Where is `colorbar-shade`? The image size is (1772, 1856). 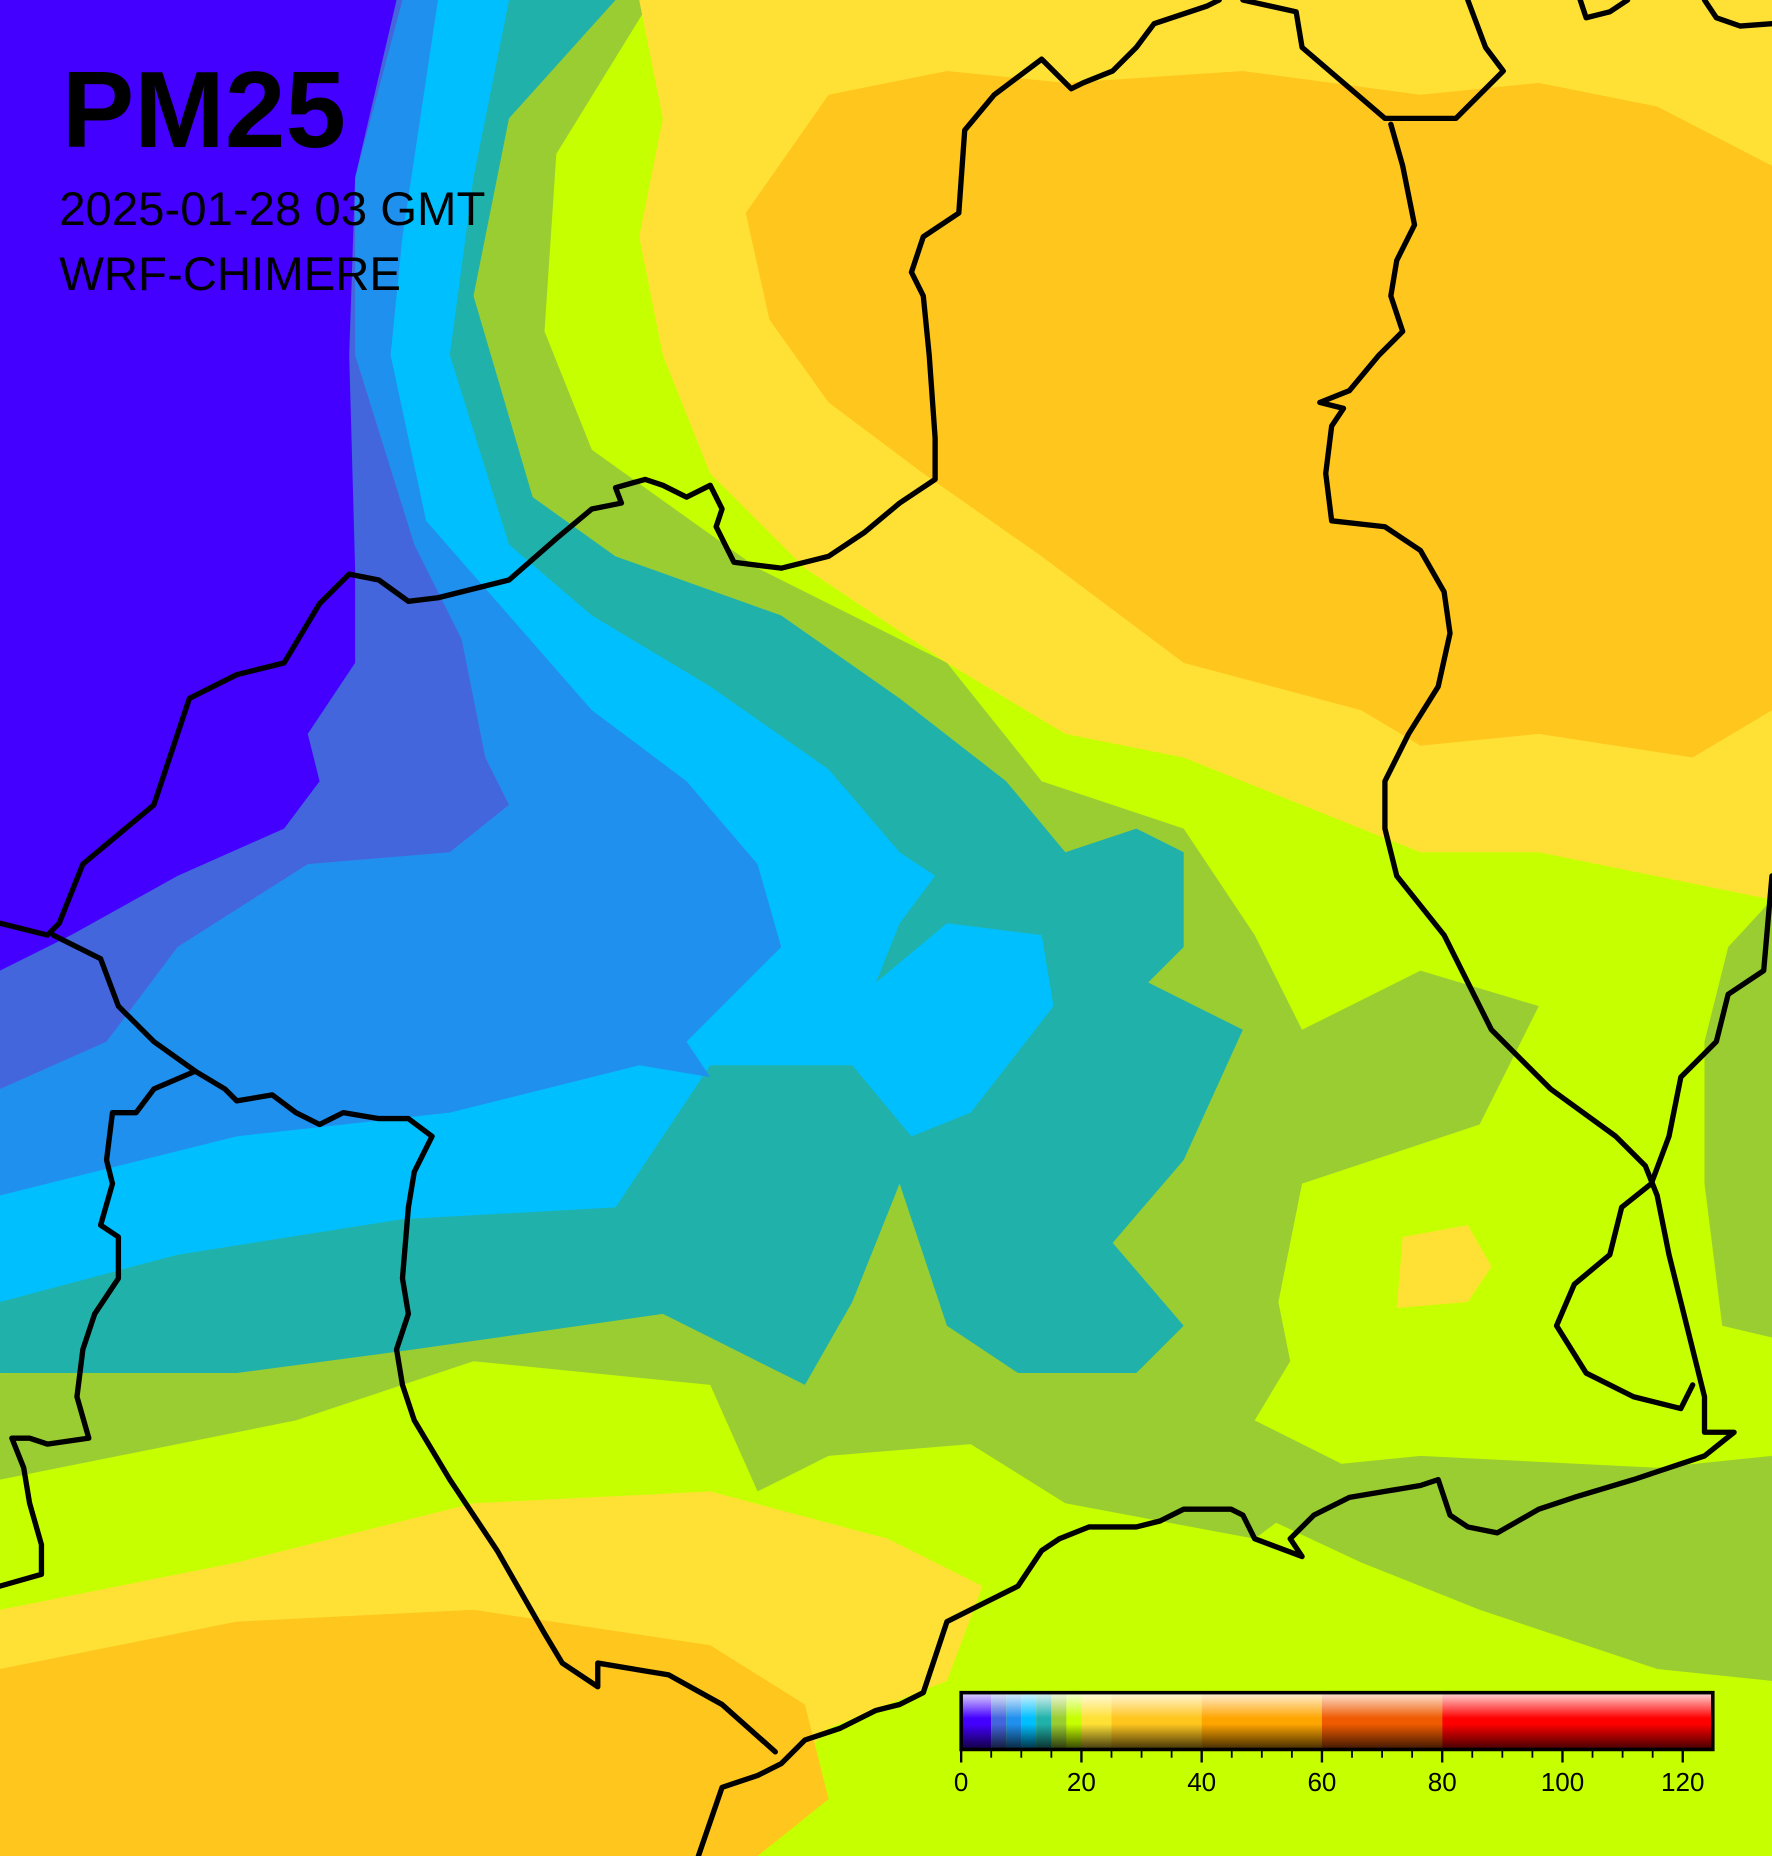 colorbar-shade is located at coordinates (1337, 1721).